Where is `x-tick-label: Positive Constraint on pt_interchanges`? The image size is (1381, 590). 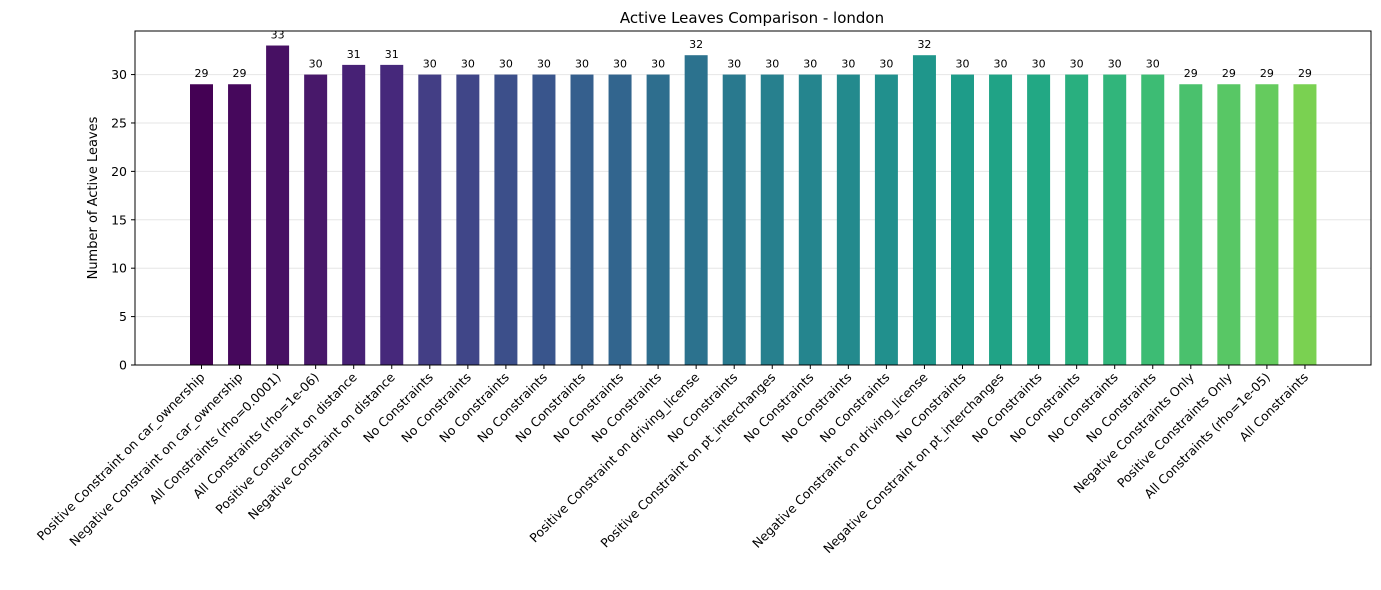
x-tick-label: Positive Constraint on pt_interchanges is located at coordinates (687, 460).